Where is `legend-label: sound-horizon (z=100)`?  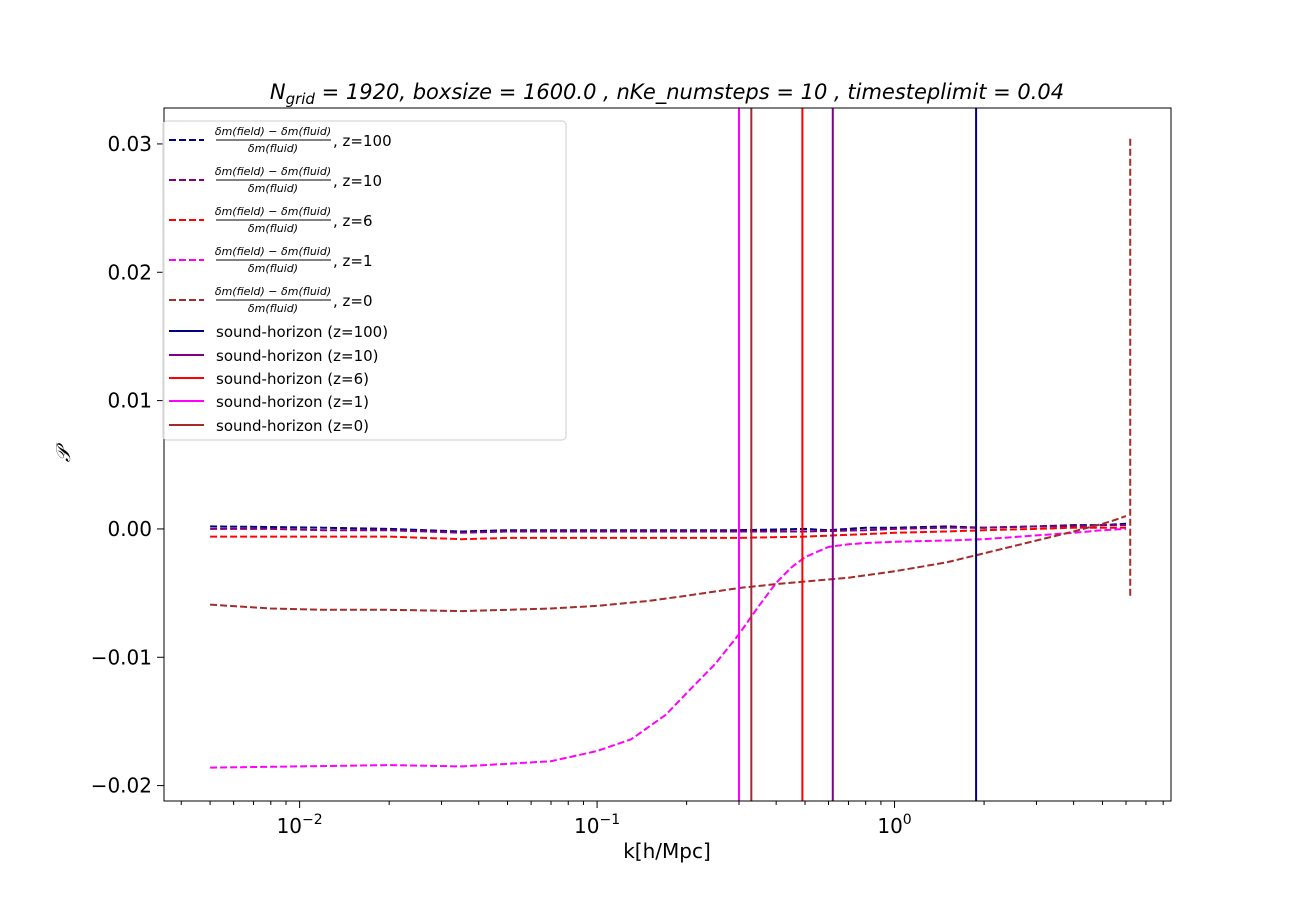
legend-label: sound-horizon (z=100) is located at coordinates (302, 332).